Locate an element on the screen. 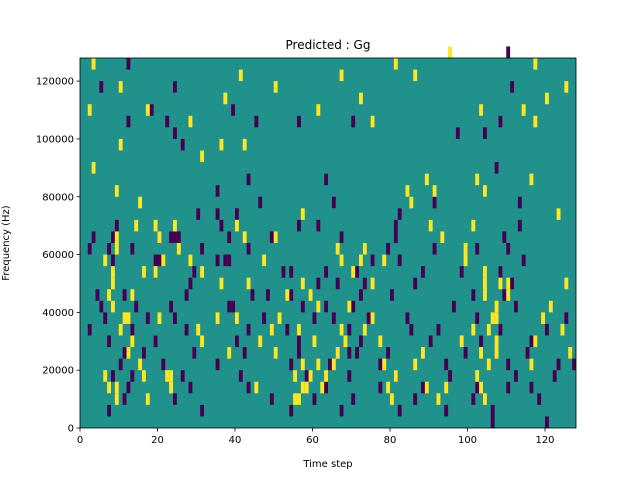 The height and width of the screenshot is (480, 640). y-tick-label: 120000 is located at coordinates (55, 82).